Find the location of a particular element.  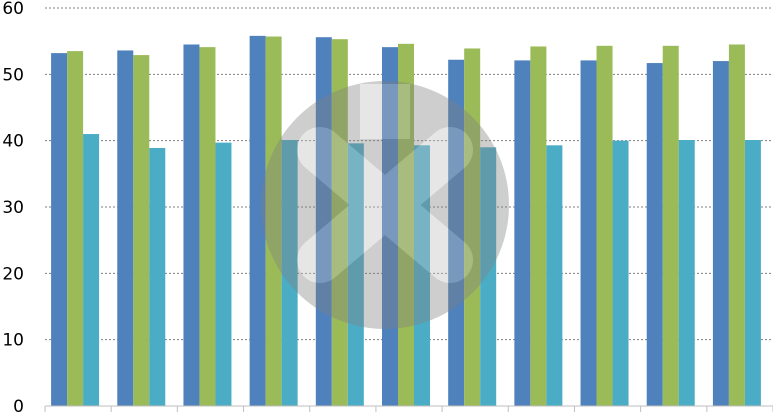

y-tick-label: 30 is located at coordinates (13, 208).